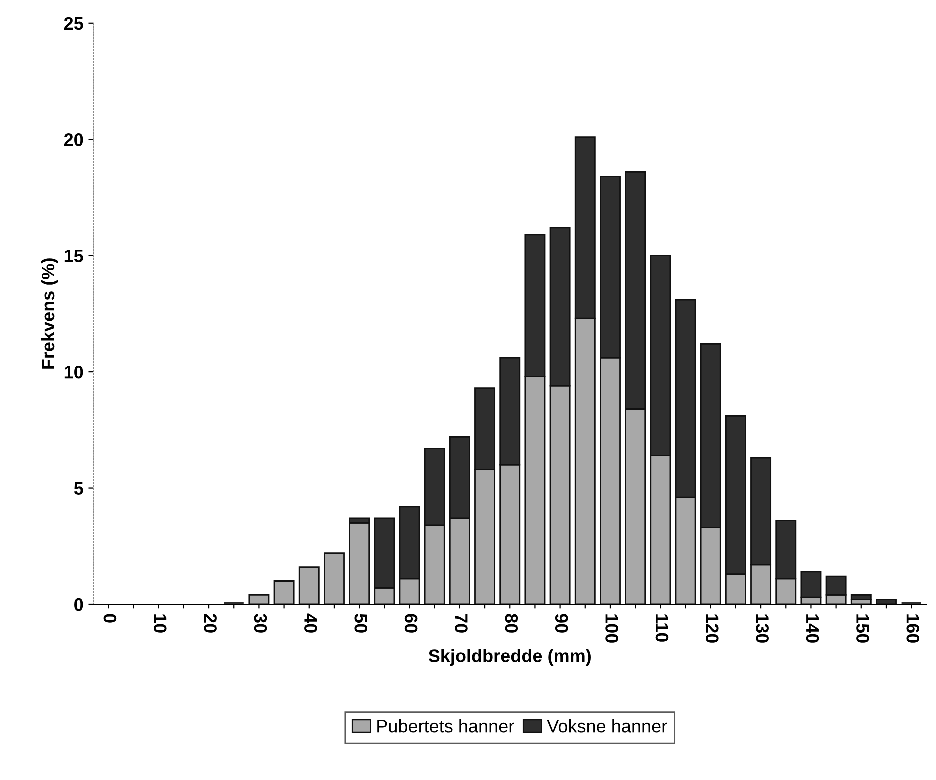 The width and height of the screenshot is (936, 780). Describe the element at coordinates (49, 313) in the screenshot. I see `y-axis-title: Frekvens (%)` at that location.